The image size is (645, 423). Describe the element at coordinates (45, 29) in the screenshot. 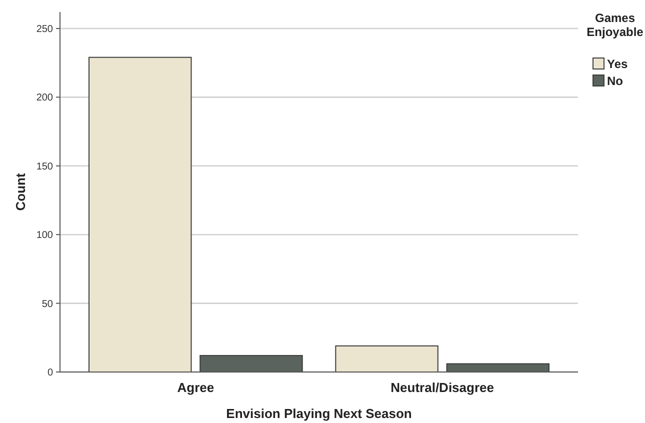

I see `y-tick-label: 250` at that location.